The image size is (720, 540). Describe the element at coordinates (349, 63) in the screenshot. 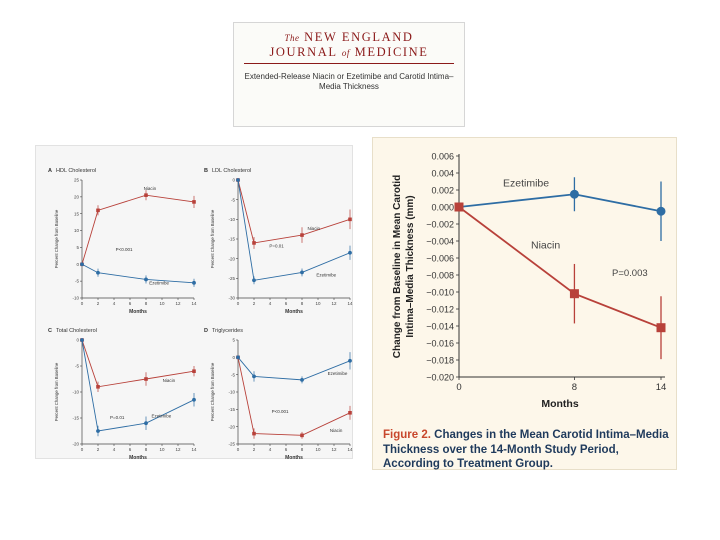

I see `masthead-rule` at that location.